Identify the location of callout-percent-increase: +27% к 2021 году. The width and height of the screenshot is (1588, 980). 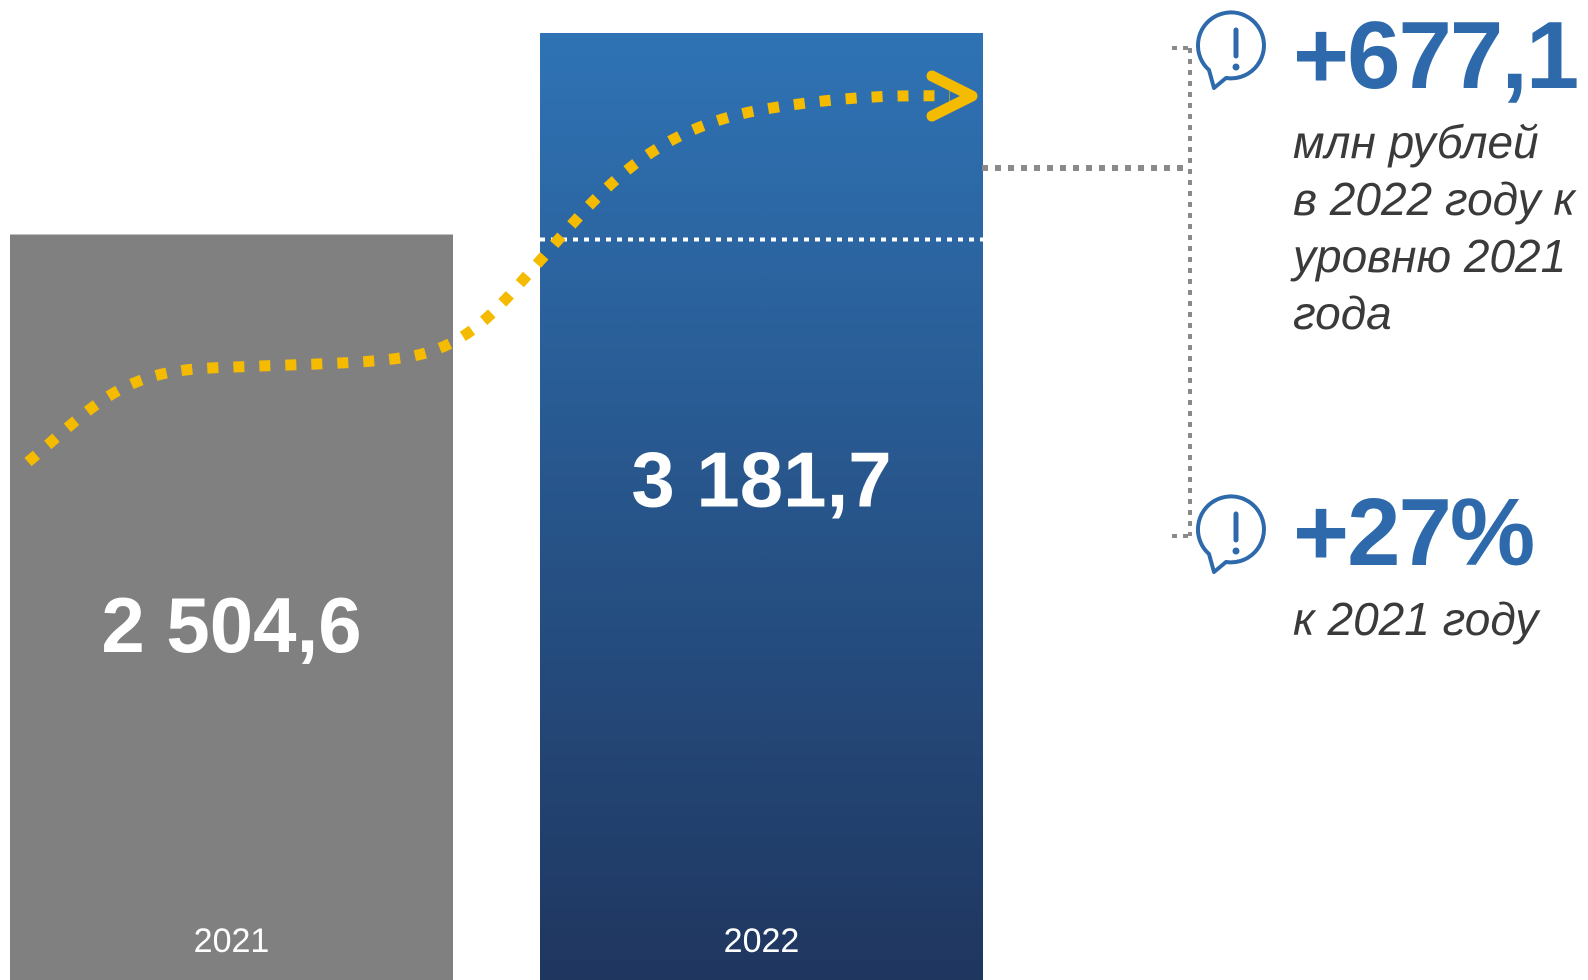
(1415, 566).